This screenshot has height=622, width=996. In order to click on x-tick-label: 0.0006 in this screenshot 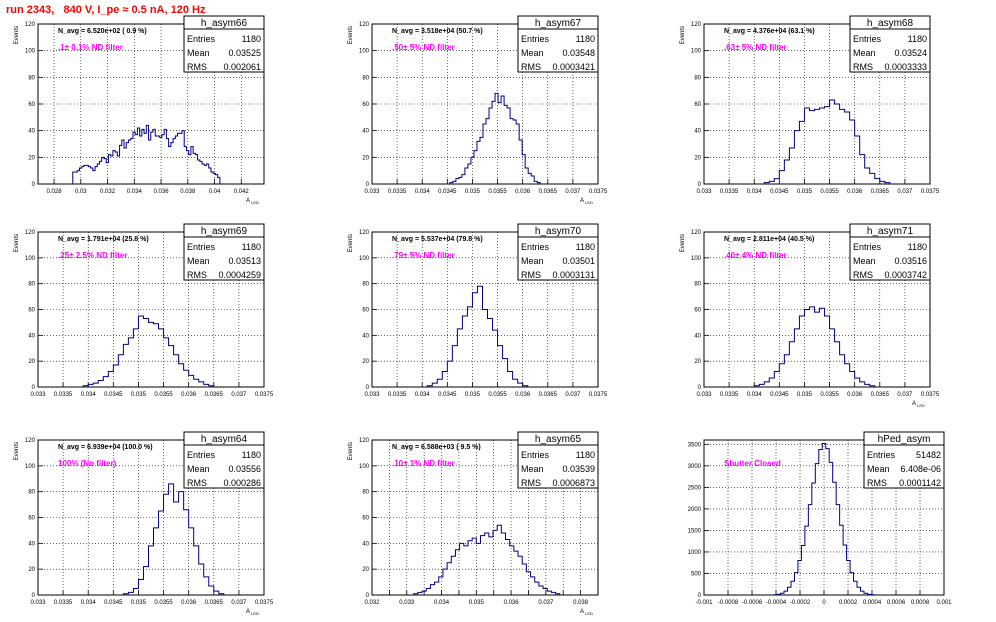, I will do `click(896, 603)`.